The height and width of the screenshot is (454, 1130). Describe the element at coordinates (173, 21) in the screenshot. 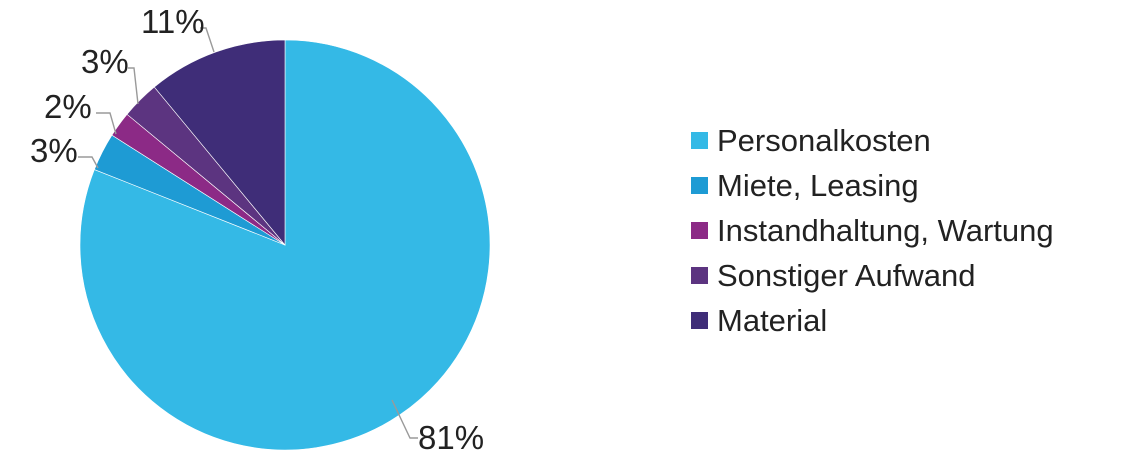

I see `slice-value-label: 11%` at that location.